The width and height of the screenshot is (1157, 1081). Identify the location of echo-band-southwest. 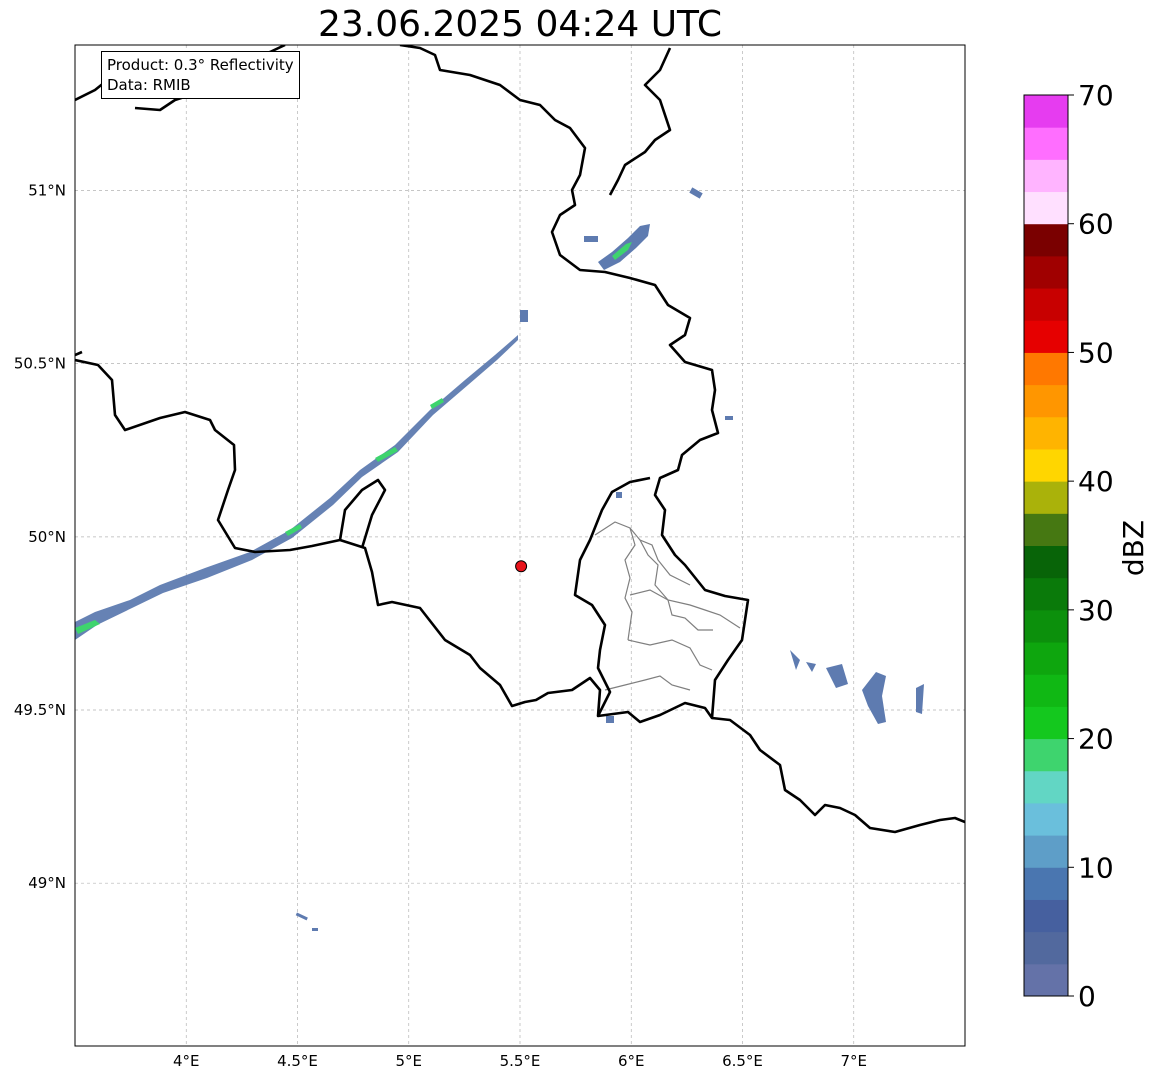
(296, 487).